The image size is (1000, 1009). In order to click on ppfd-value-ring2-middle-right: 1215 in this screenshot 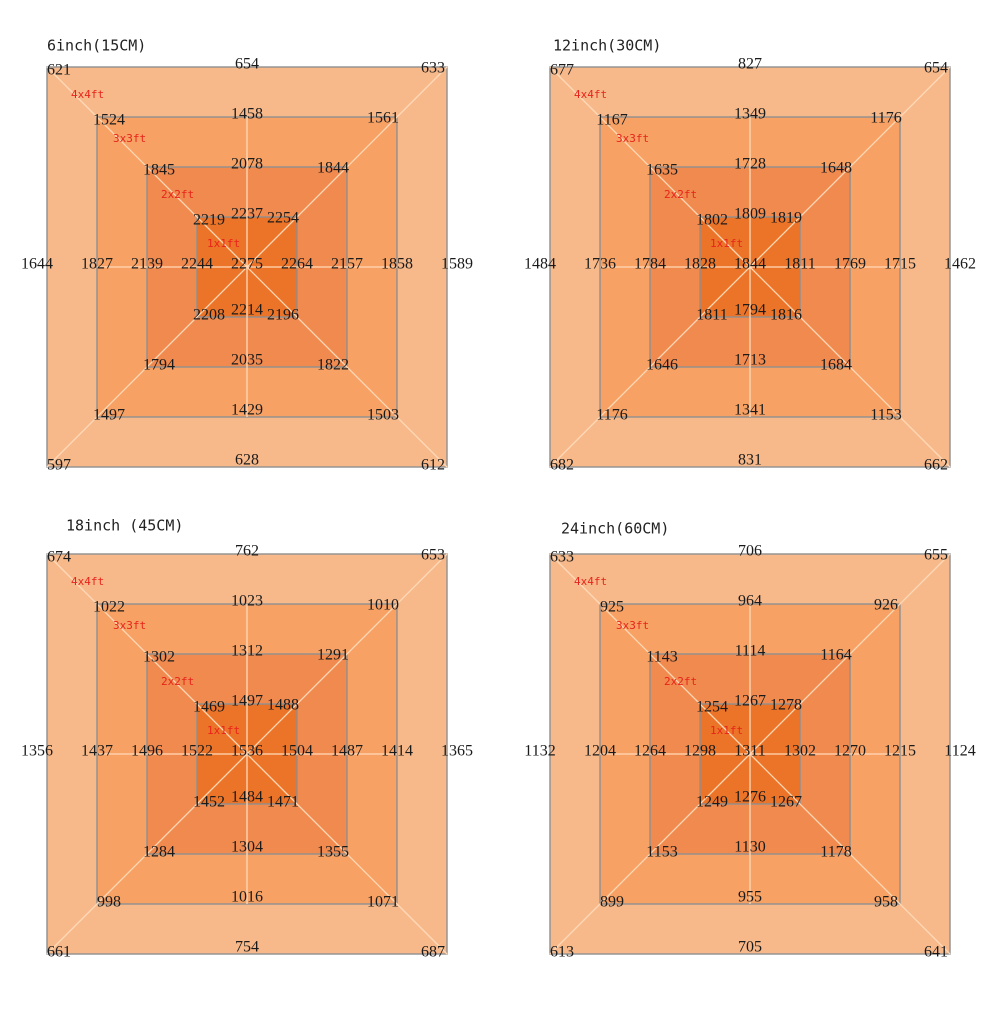, I will do `click(900, 751)`.